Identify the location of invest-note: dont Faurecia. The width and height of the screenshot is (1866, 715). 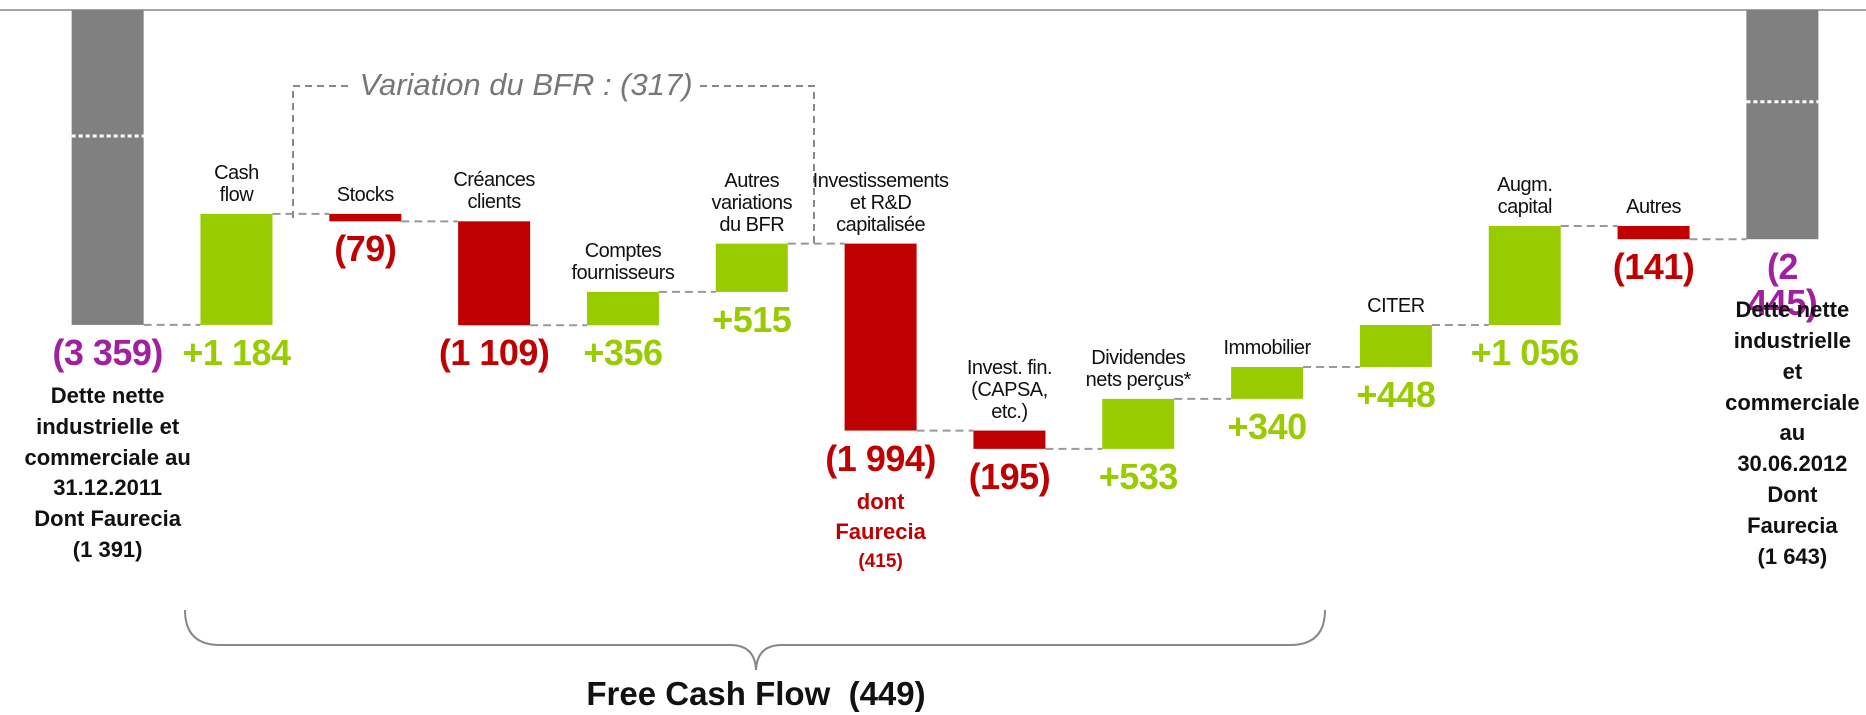
(880, 516).